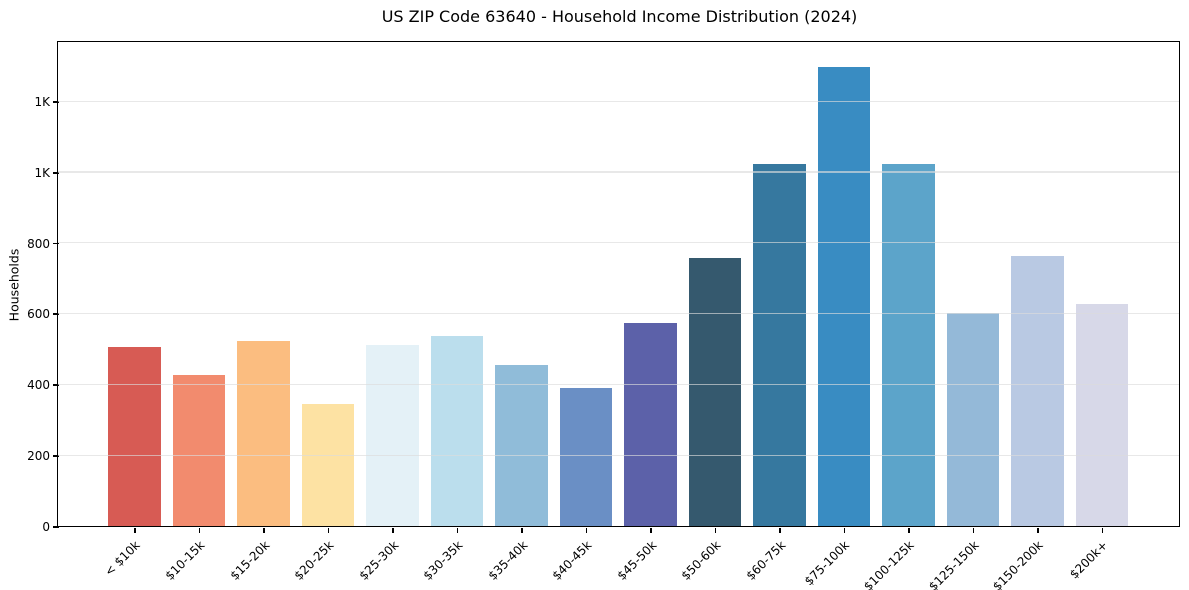 Image resolution: width=1189 pixels, height=590 pixels. What do you see at coordinates (443, 560) in the screenshot?
I see `x-tick-label: $30-35k` at bounding box center [443, 560].